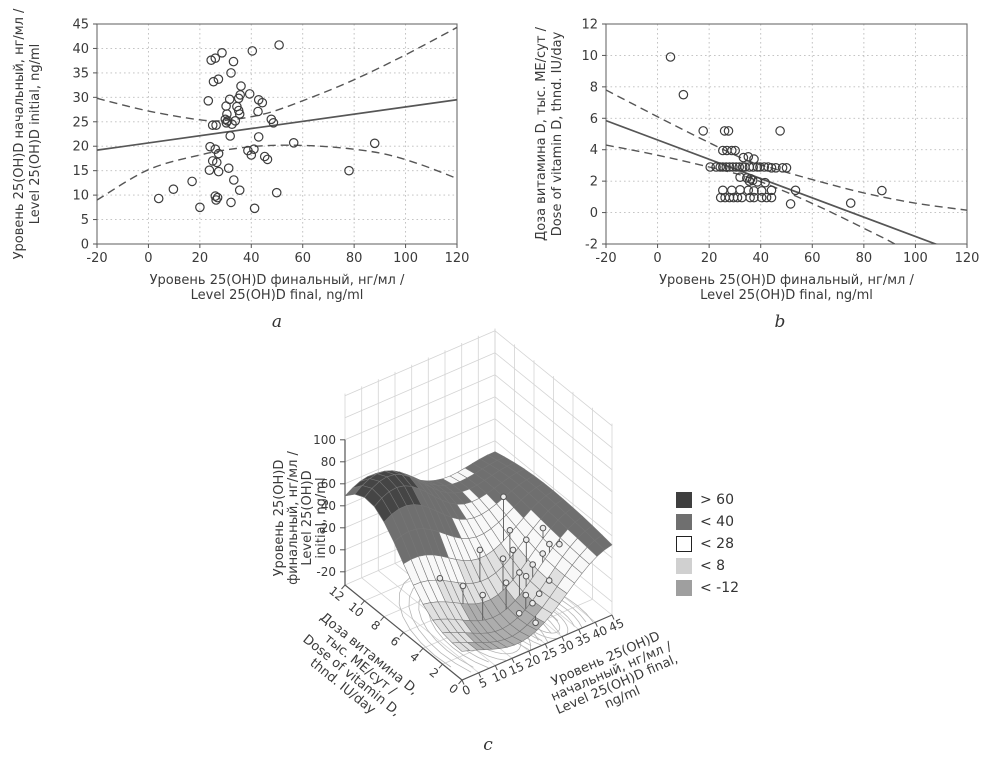 The height and width of the screenshot is (768, 988). What do you see at coordinates (375, 626) in the screenshot?
I see `svg-text: 8` at bounding box center [375, 626].